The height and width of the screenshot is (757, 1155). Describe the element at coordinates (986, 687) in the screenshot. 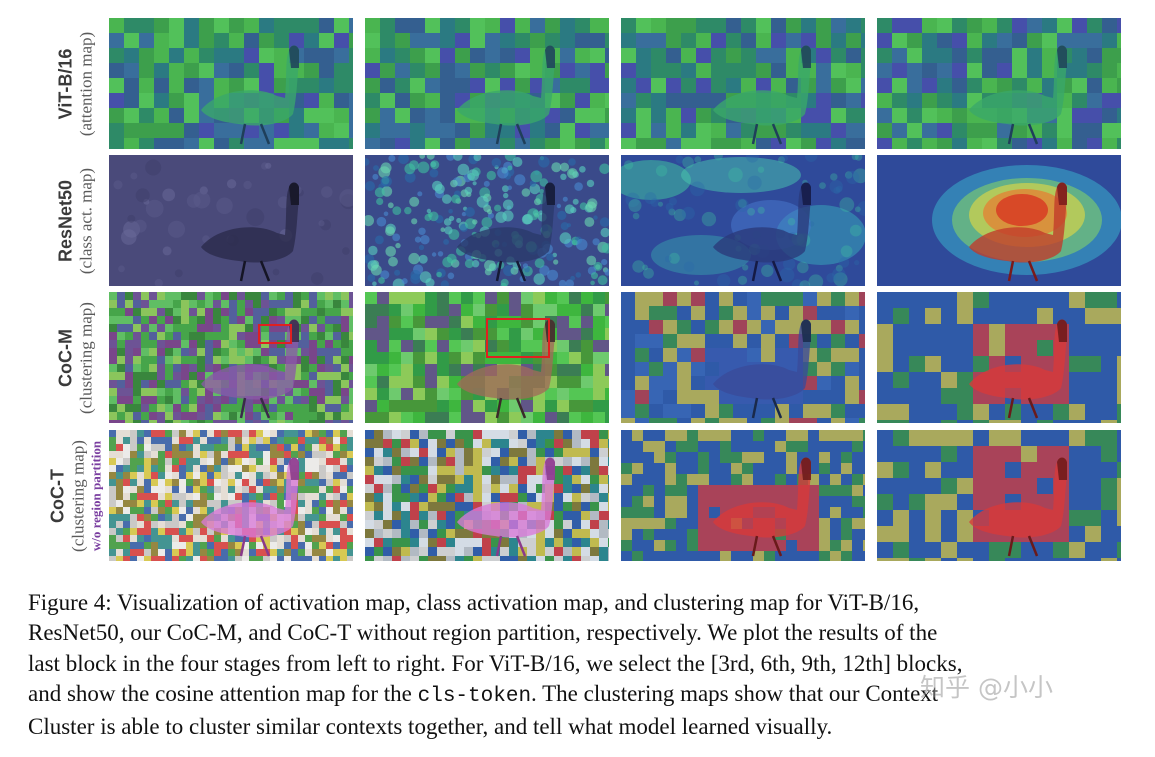

I see `watermark: 知乎 @小小` at that location.